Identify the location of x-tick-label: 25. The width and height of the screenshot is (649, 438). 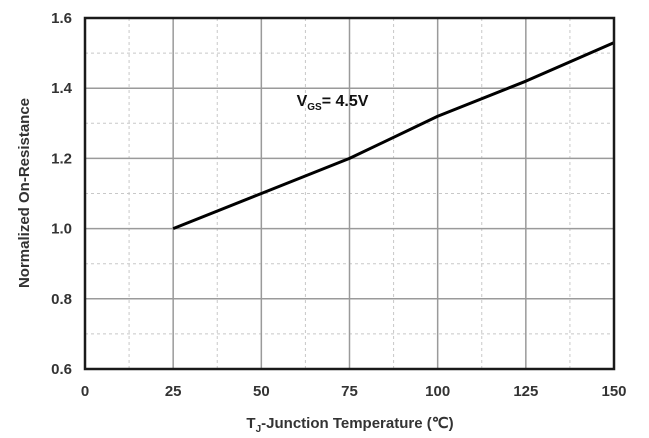
(173, 391).